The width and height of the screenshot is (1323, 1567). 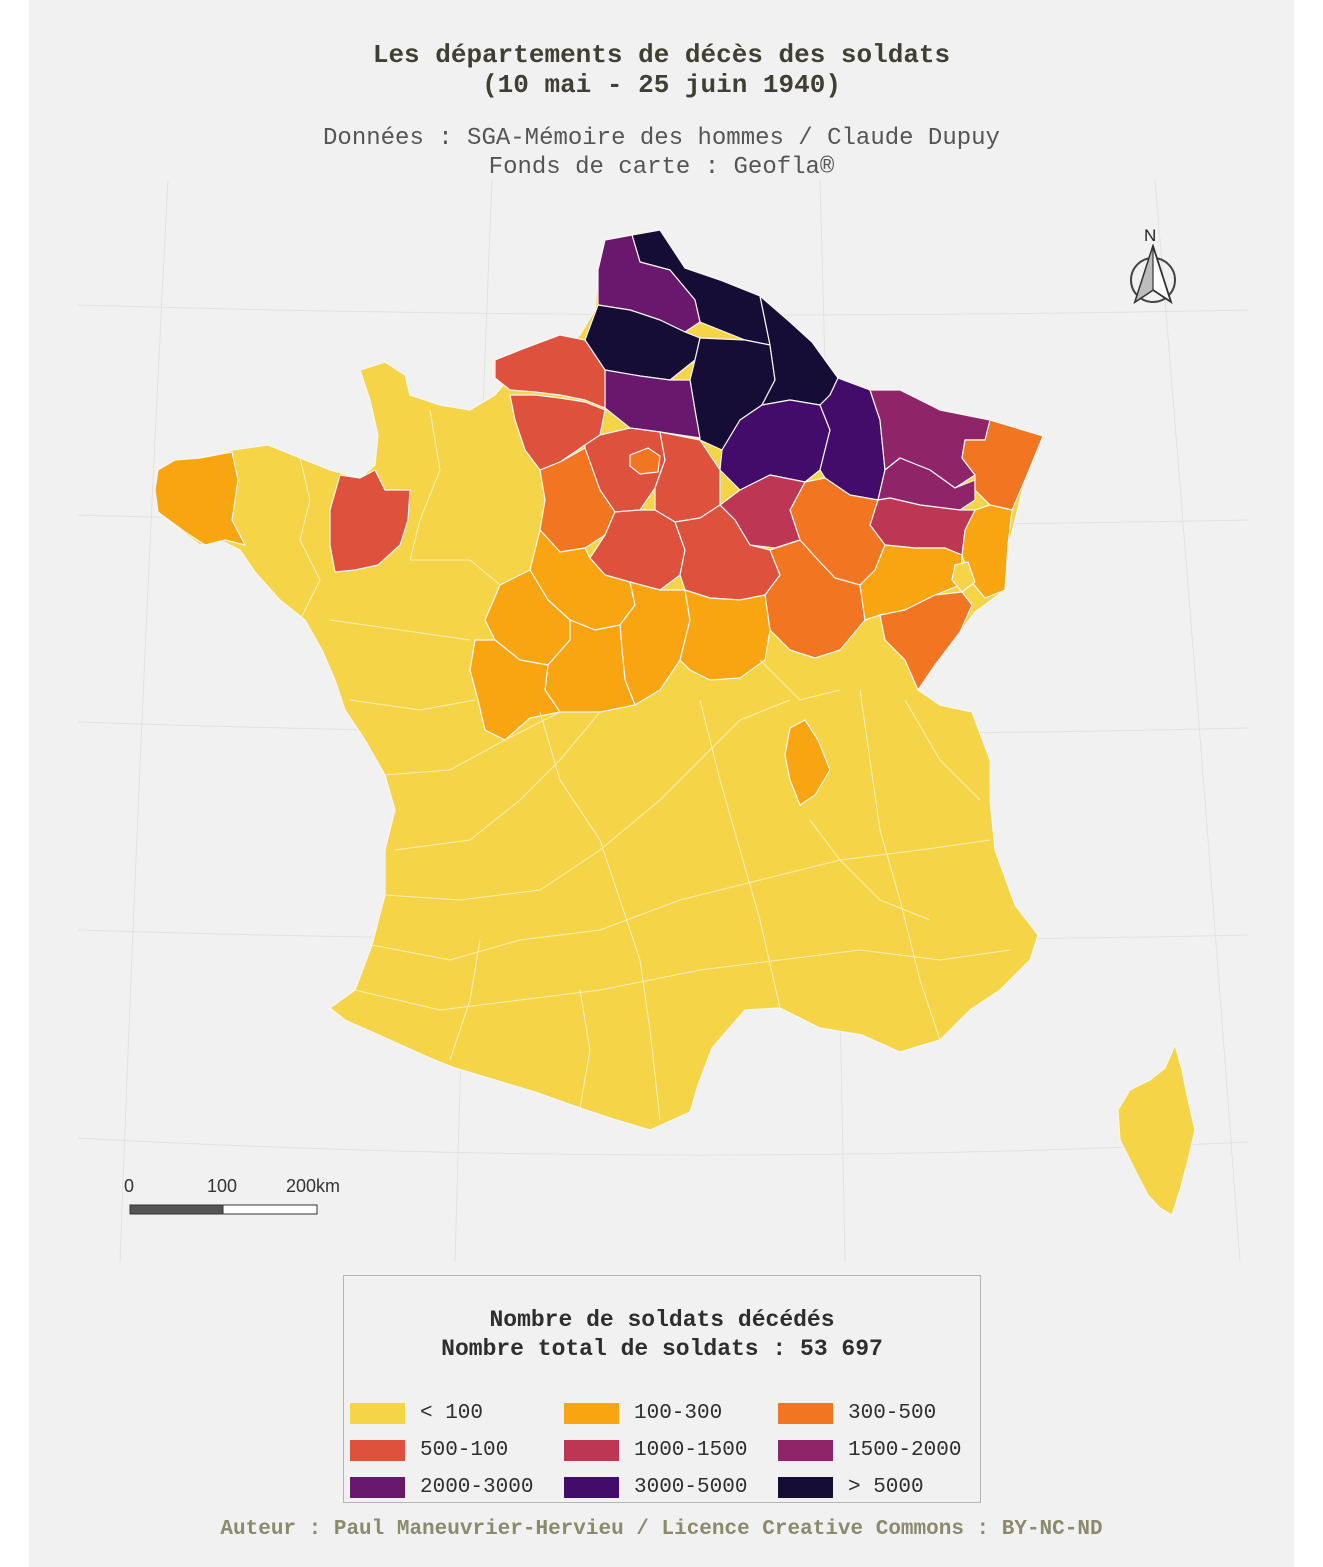 What do you see at coordinates (661, 167) in the screenshot?
I see `map-subtitle-basemap: Fonds de carte : Geofla®` at bounding box center [661, 167].